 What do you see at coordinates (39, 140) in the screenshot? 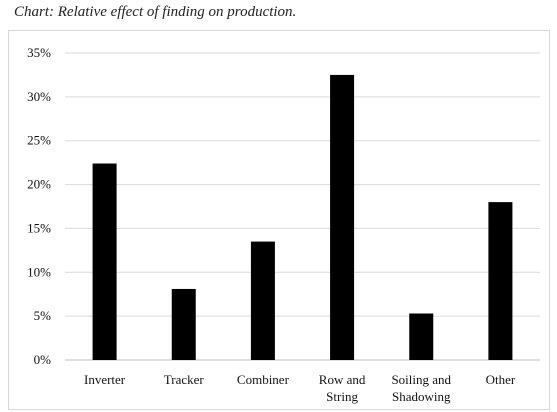
I see `y-tick-label: 25%` at bounding box center [39, 140].